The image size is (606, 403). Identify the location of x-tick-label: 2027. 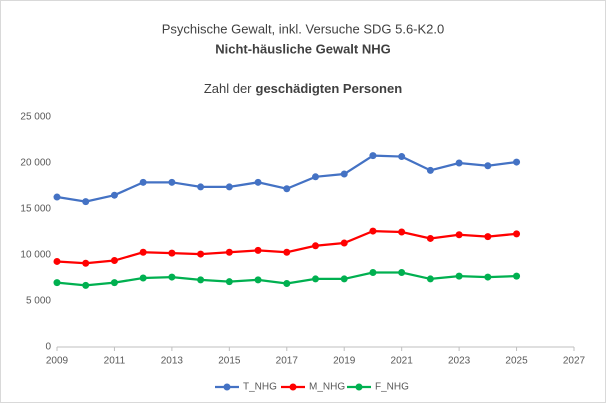
(574, 361).